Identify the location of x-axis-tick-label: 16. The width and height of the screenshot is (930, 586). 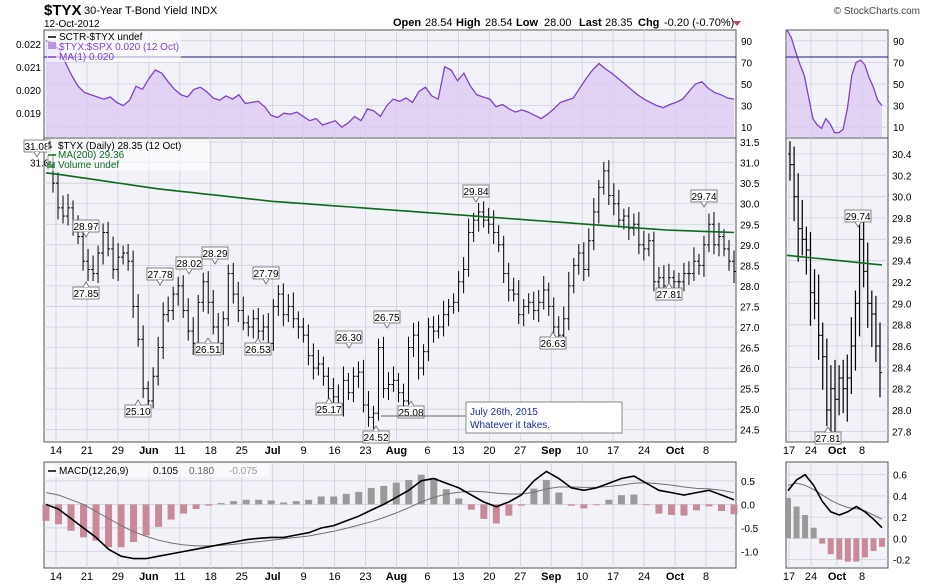
(334, 577).